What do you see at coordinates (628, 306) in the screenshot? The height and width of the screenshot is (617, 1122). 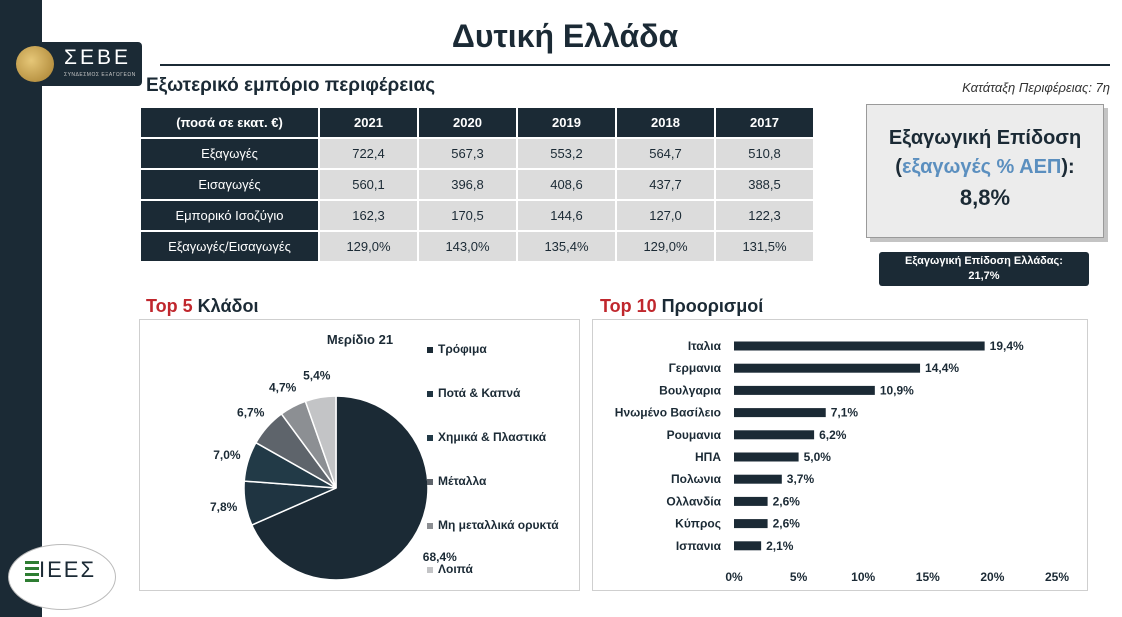 I see `destinations-heading-top: Top 10` at bounding box center [628, 306].